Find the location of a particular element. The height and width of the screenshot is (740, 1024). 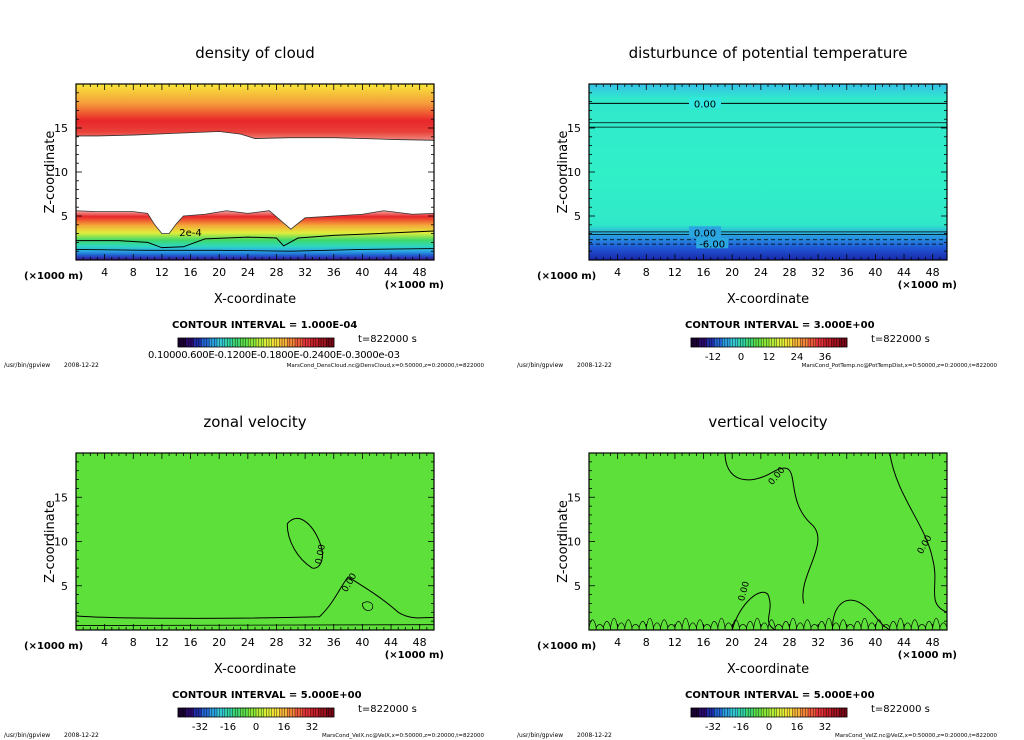

lower-cloud-layer is located at coordinates (255, 235).